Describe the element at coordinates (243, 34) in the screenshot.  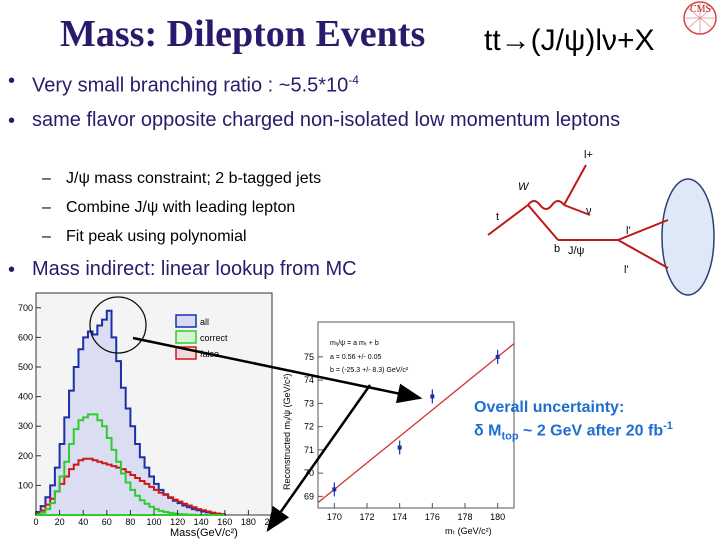
I see `slide-title: Mass: Dilepton Events` at that location.